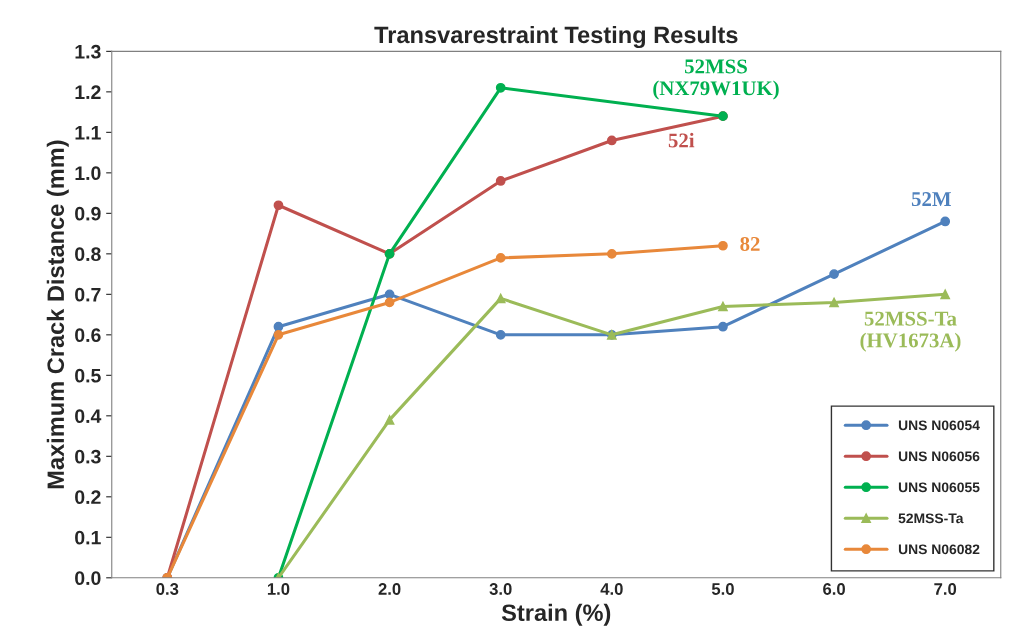 The height and width of the screenshot is (642, 1016). I want to click on y-tick-label: 0.1, so click(88, 537).